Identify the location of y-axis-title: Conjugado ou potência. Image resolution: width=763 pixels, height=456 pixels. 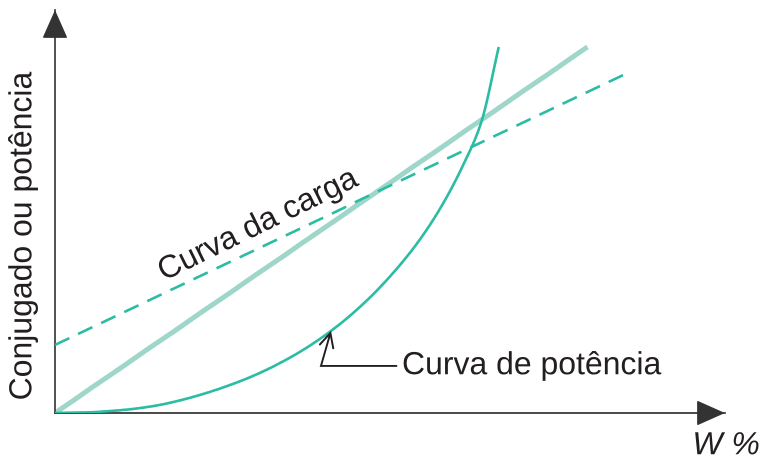
(23, 235).